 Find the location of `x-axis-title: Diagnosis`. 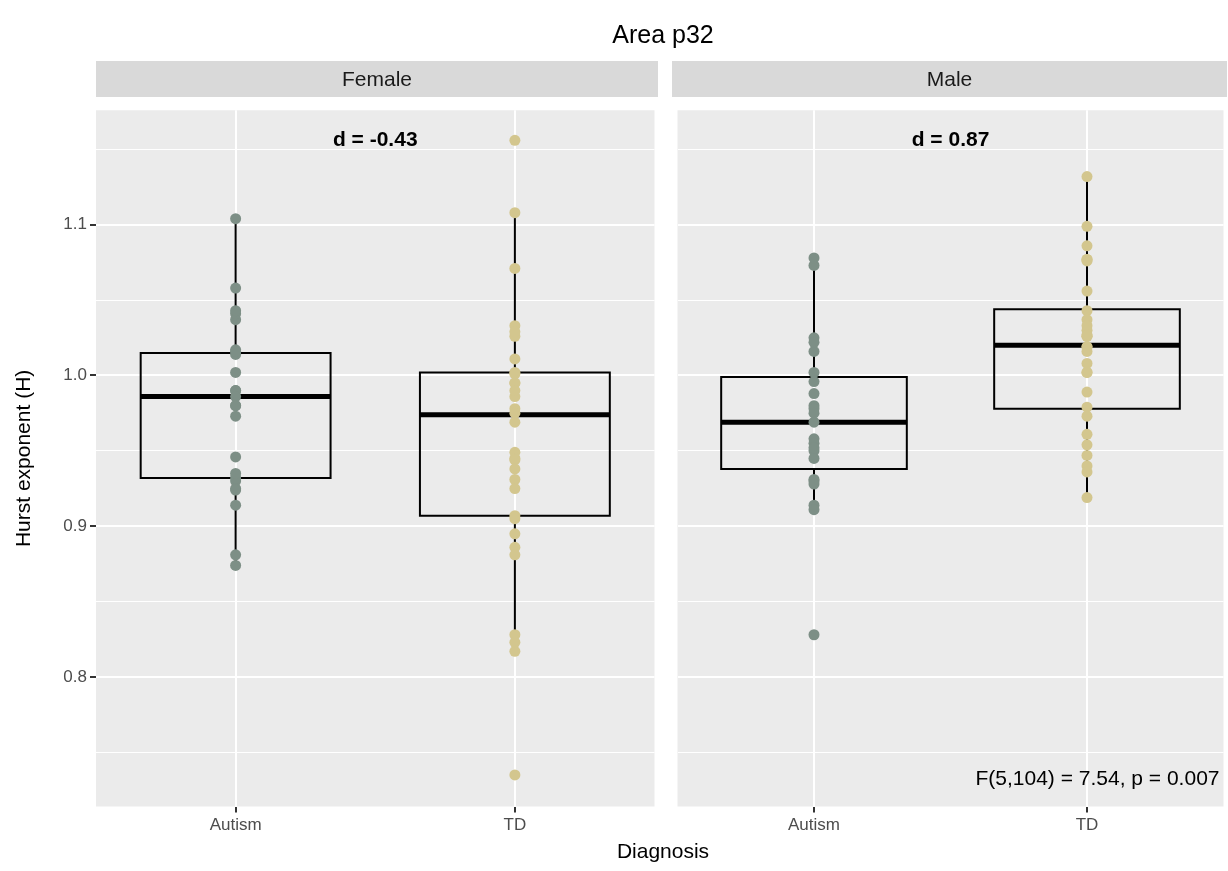

x-axis-title: Diagnosis is located at coordinates (663, 851).